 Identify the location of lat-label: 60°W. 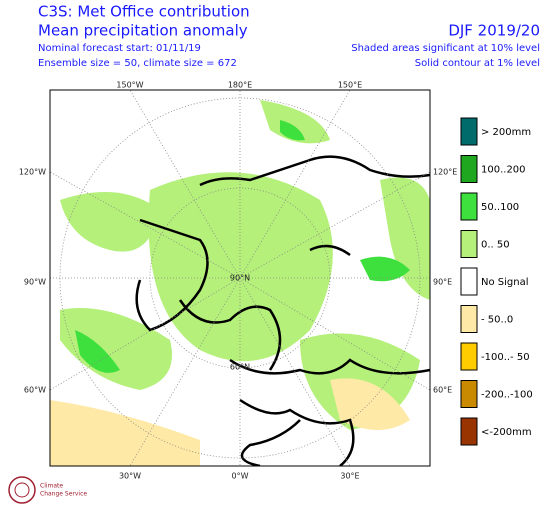
(35, 390).